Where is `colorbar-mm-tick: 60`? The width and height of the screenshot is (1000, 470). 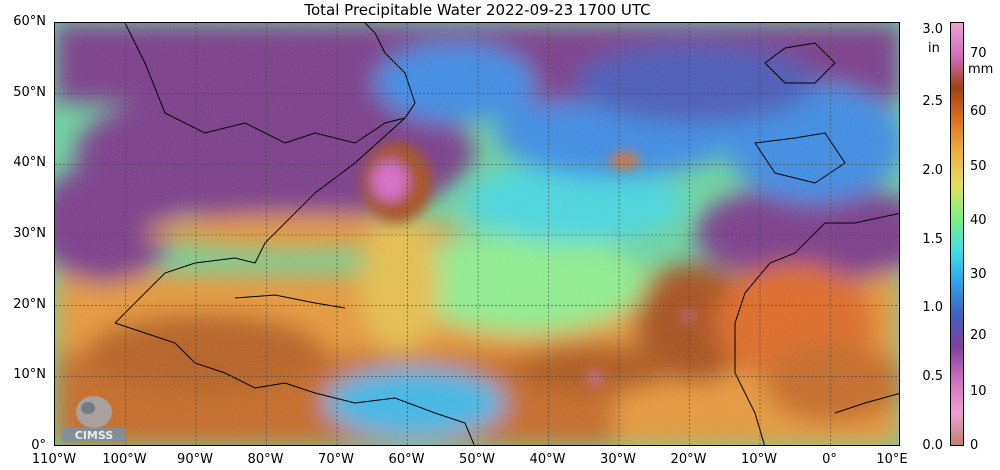
colorbar-mm-tick: 60 is located at coordinates (978, 111).